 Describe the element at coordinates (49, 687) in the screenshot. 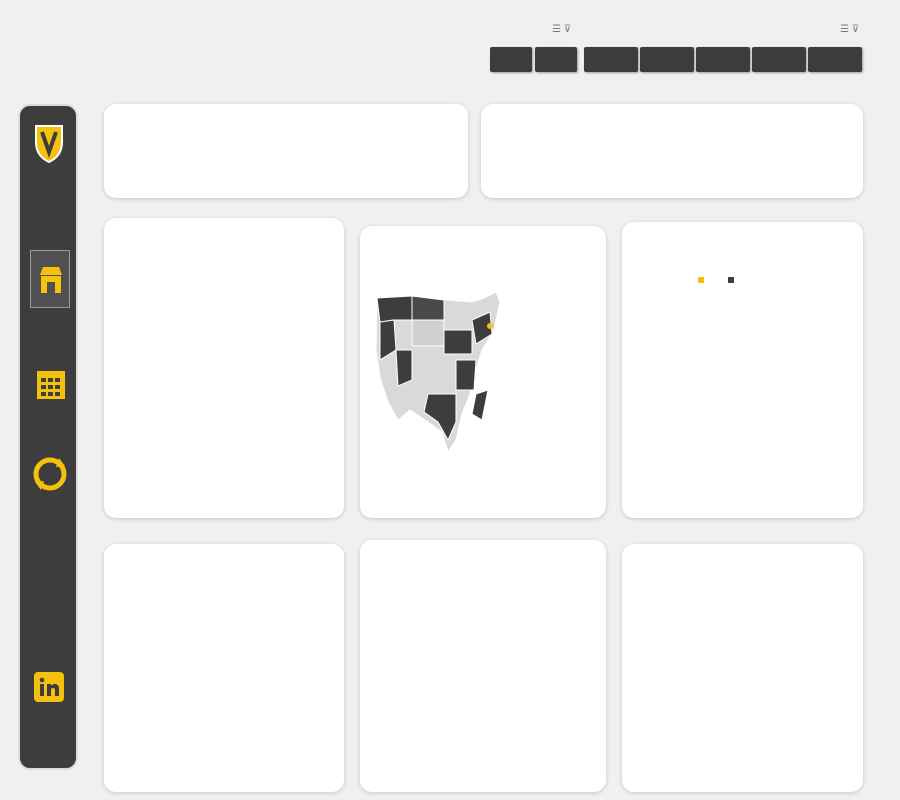

I see `linkedin-icon` at that location.